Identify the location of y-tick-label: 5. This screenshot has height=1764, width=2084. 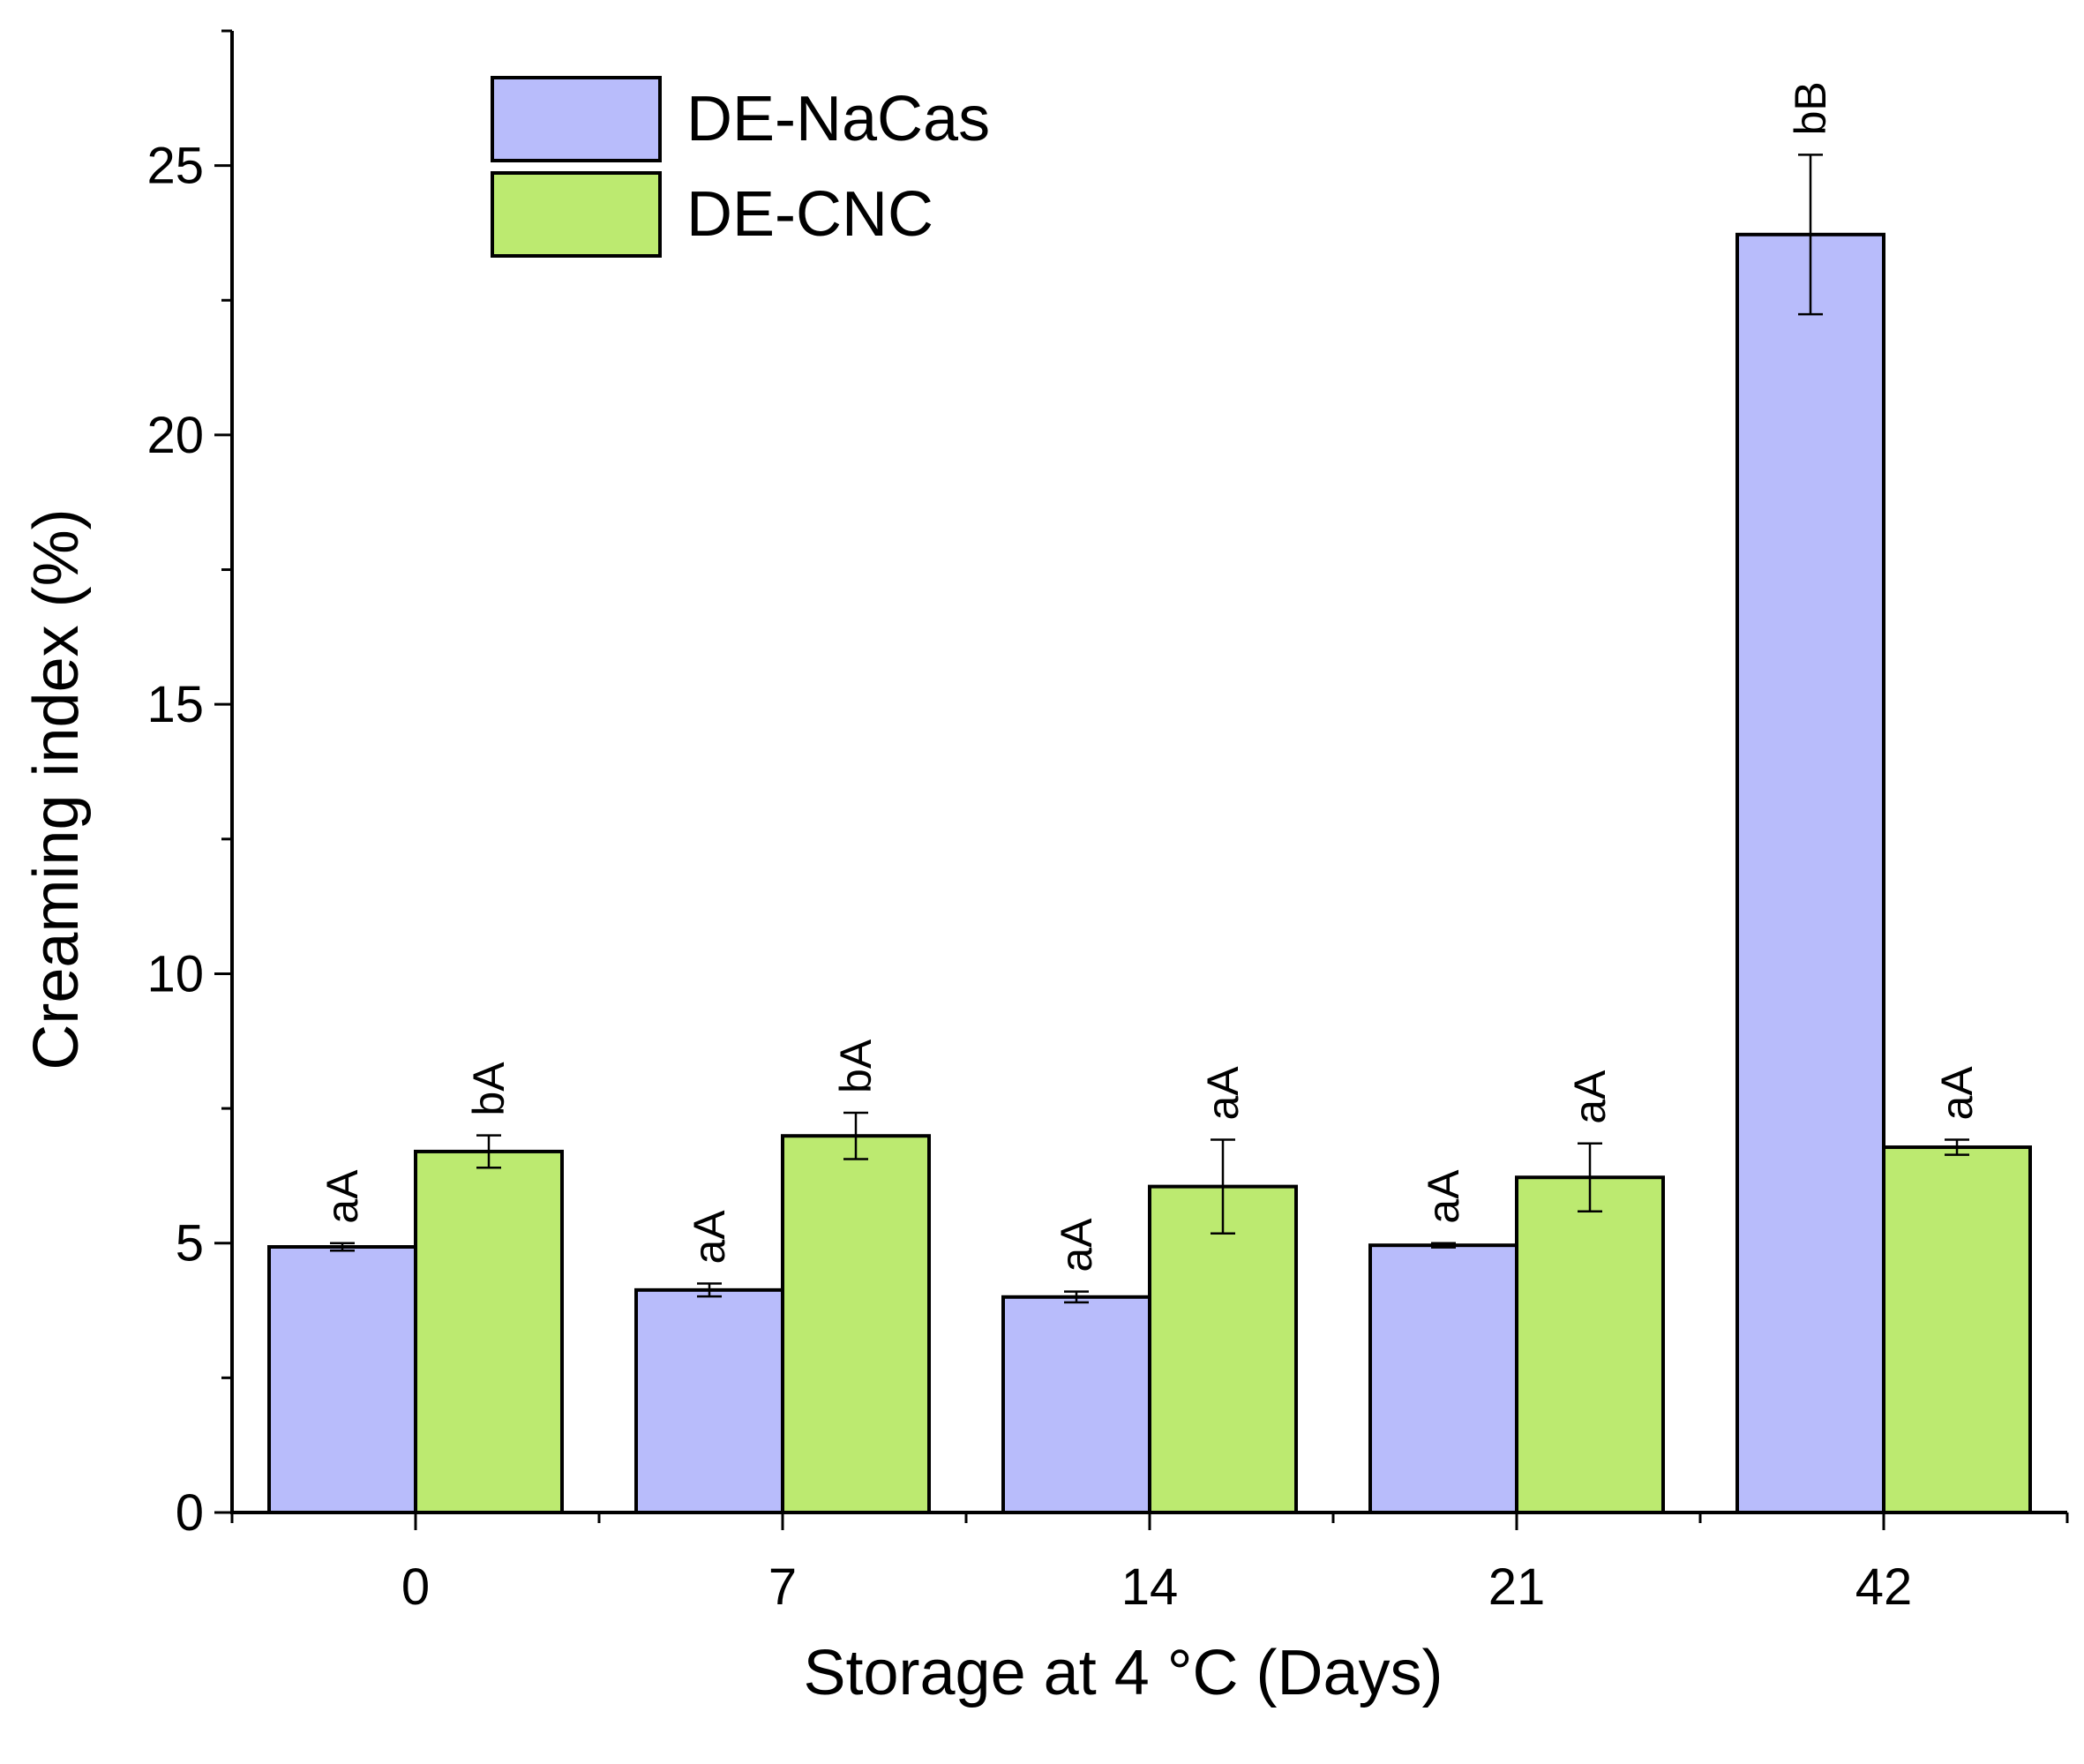
(190, 1243).